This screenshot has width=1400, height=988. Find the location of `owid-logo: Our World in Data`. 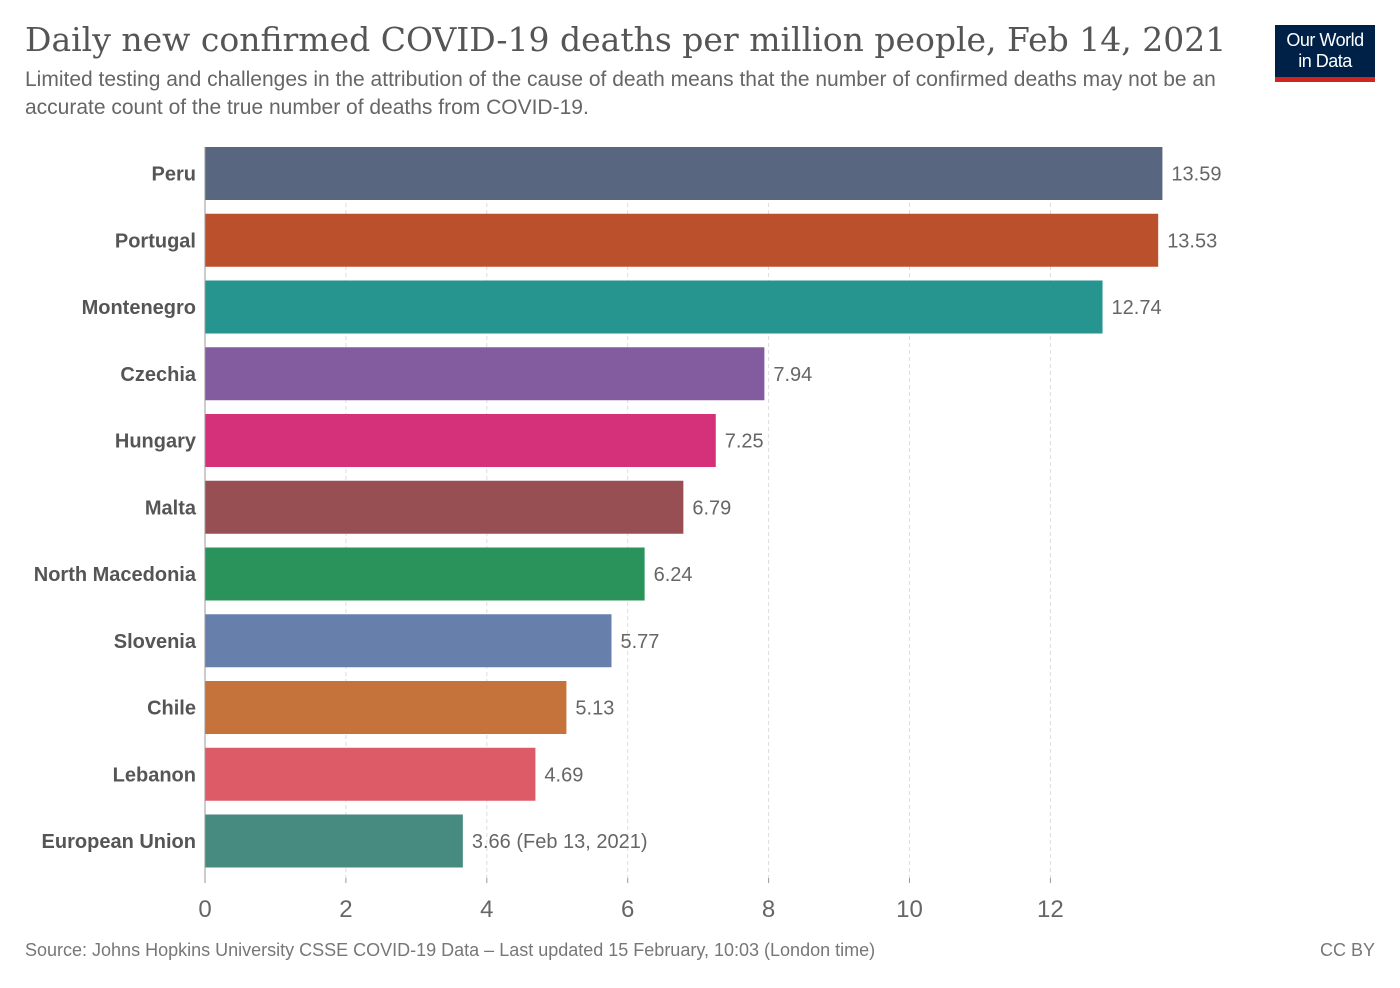

owid-logo: Our World in Data is located at coordinates (1325, 53).